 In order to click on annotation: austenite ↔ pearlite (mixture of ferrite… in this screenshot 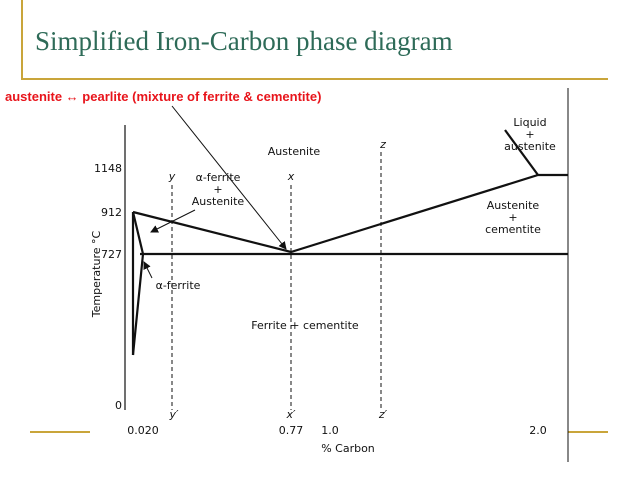, I will do `click(163, 96)`.